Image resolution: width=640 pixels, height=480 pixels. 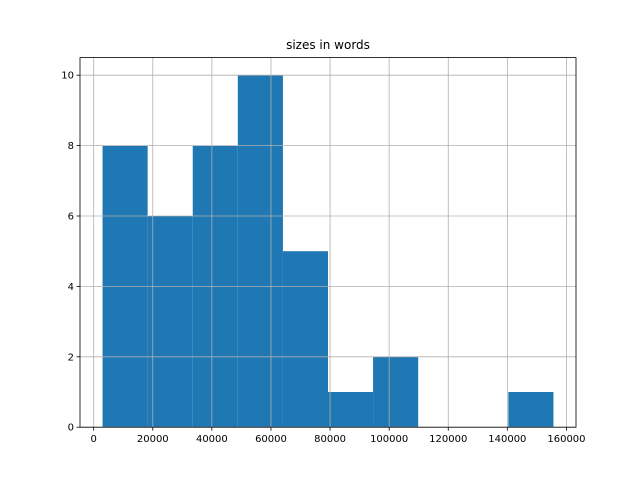 I want to click on y-tick-label: 2, so click(x=71, y=357).